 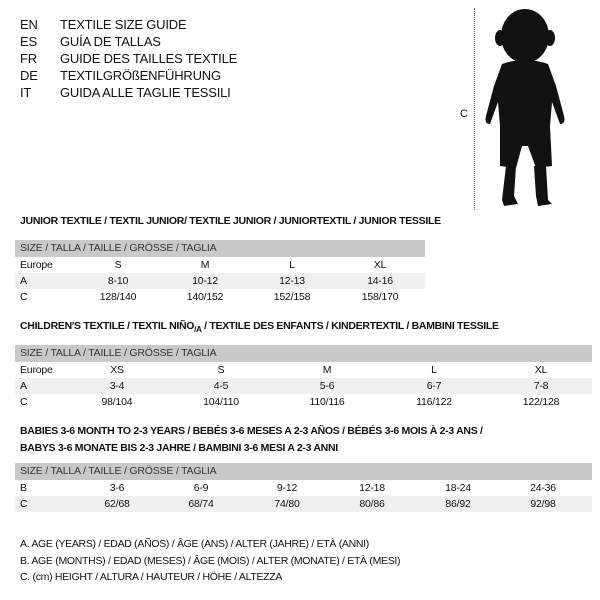 What do you see at coordinates (303, 504) in the screenshot?
I see `table-row: C 62/68 68/74 74/80 80/86 86/92 92/98` at bounding box center [303, 504].